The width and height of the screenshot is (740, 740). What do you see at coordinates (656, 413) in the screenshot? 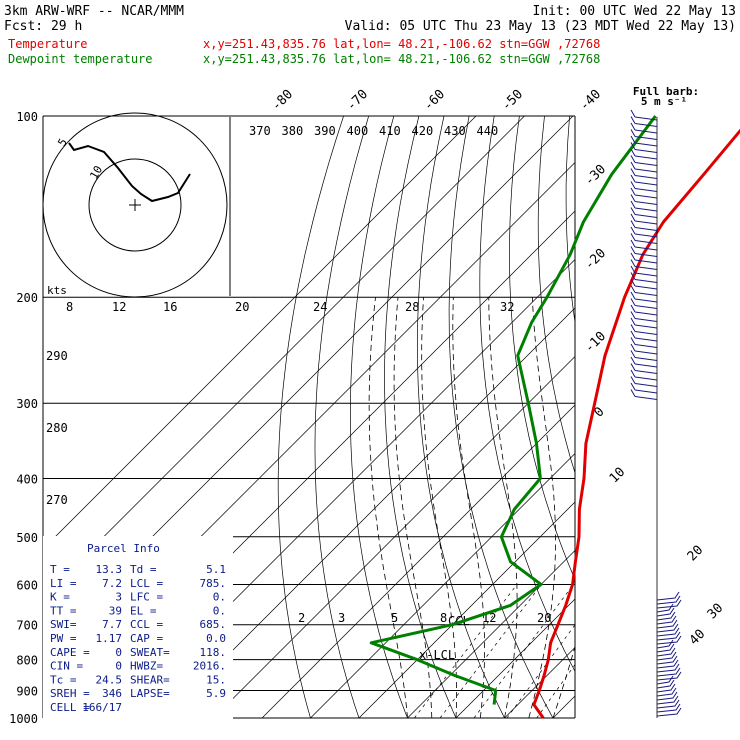
I see `wind-barbs` at bounding box center [656, 413].